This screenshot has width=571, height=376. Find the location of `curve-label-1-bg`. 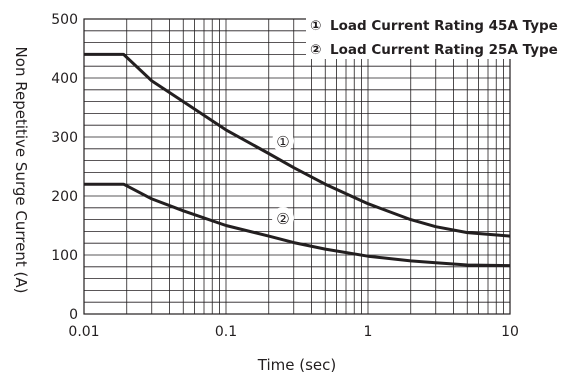

curve-label-1-bg is located at coordinates (283, 141).